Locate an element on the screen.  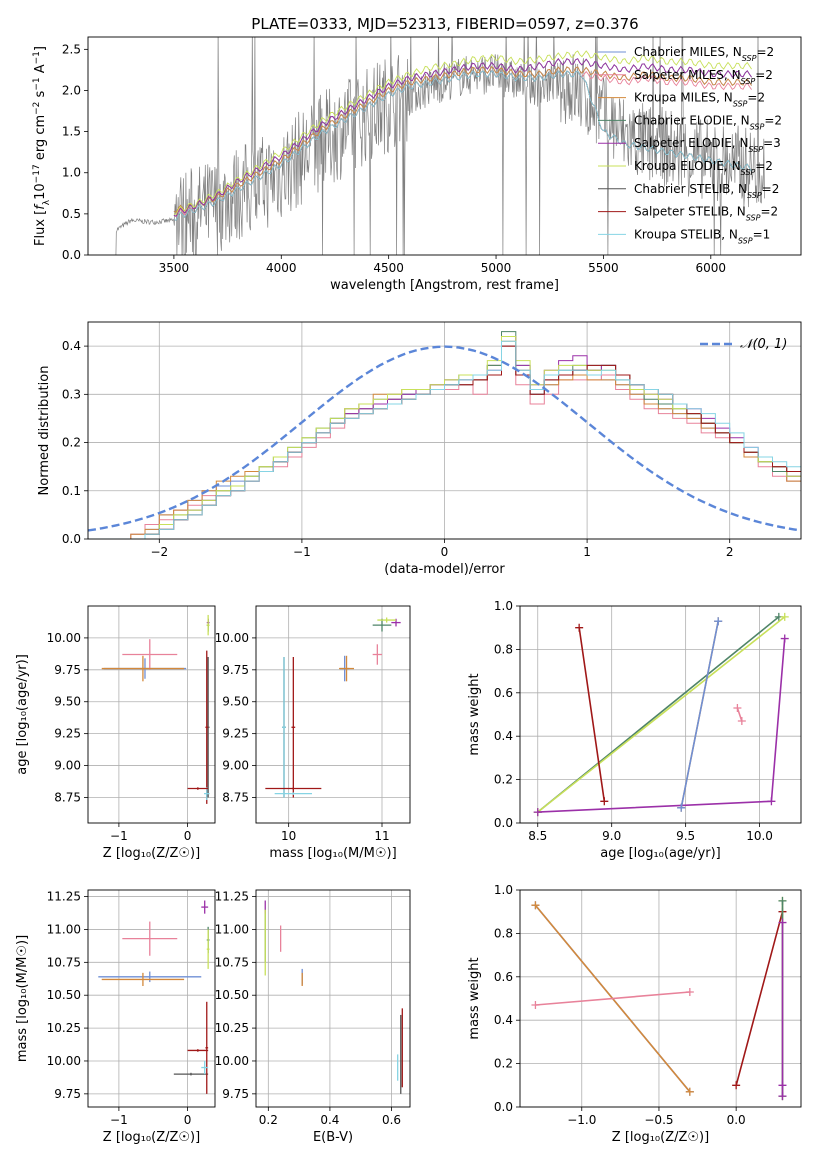
x-tick-label: 11 is located at coordinates (381, 836).